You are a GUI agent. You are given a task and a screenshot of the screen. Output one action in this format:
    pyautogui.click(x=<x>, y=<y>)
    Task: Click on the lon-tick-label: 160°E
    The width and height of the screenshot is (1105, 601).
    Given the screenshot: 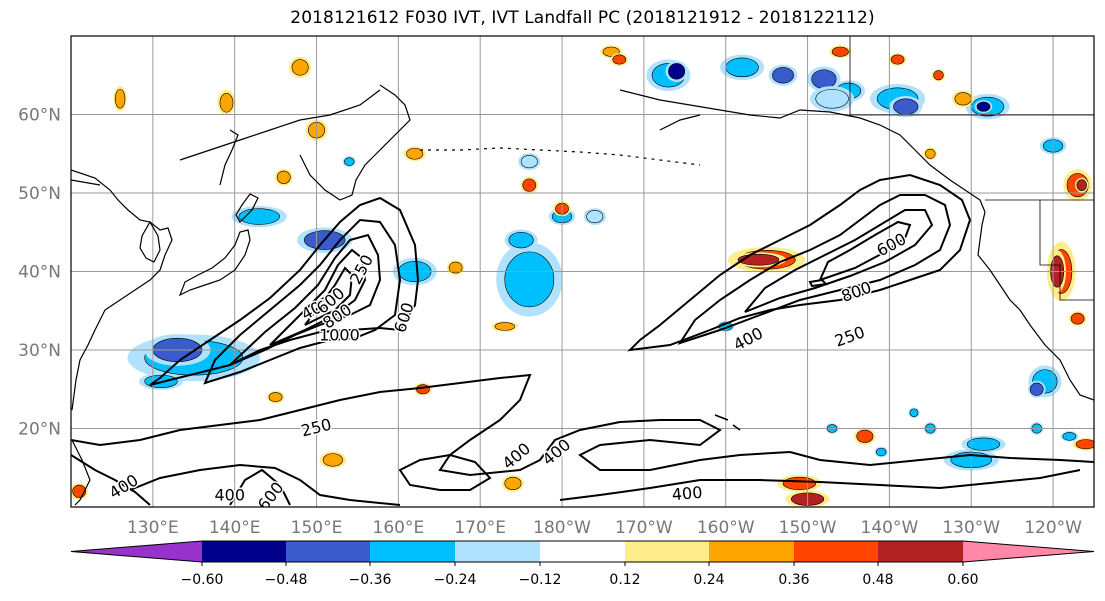 What is the action you would take?
    pyautogui.click(x=399, y=528)
    